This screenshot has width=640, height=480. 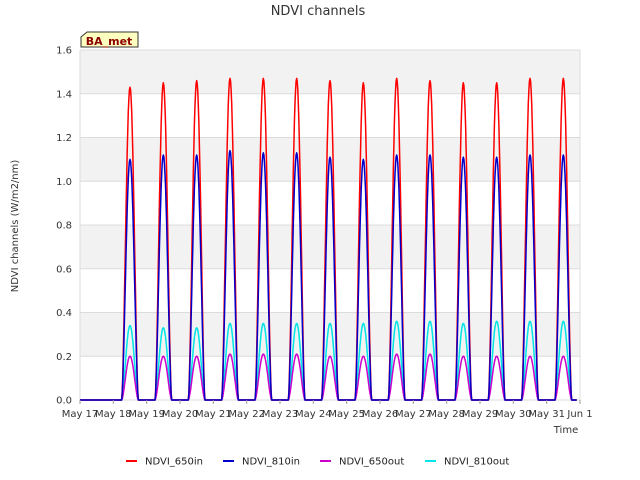 I want to click on y-tick-label: 0.2, so click(x=64, y=357).